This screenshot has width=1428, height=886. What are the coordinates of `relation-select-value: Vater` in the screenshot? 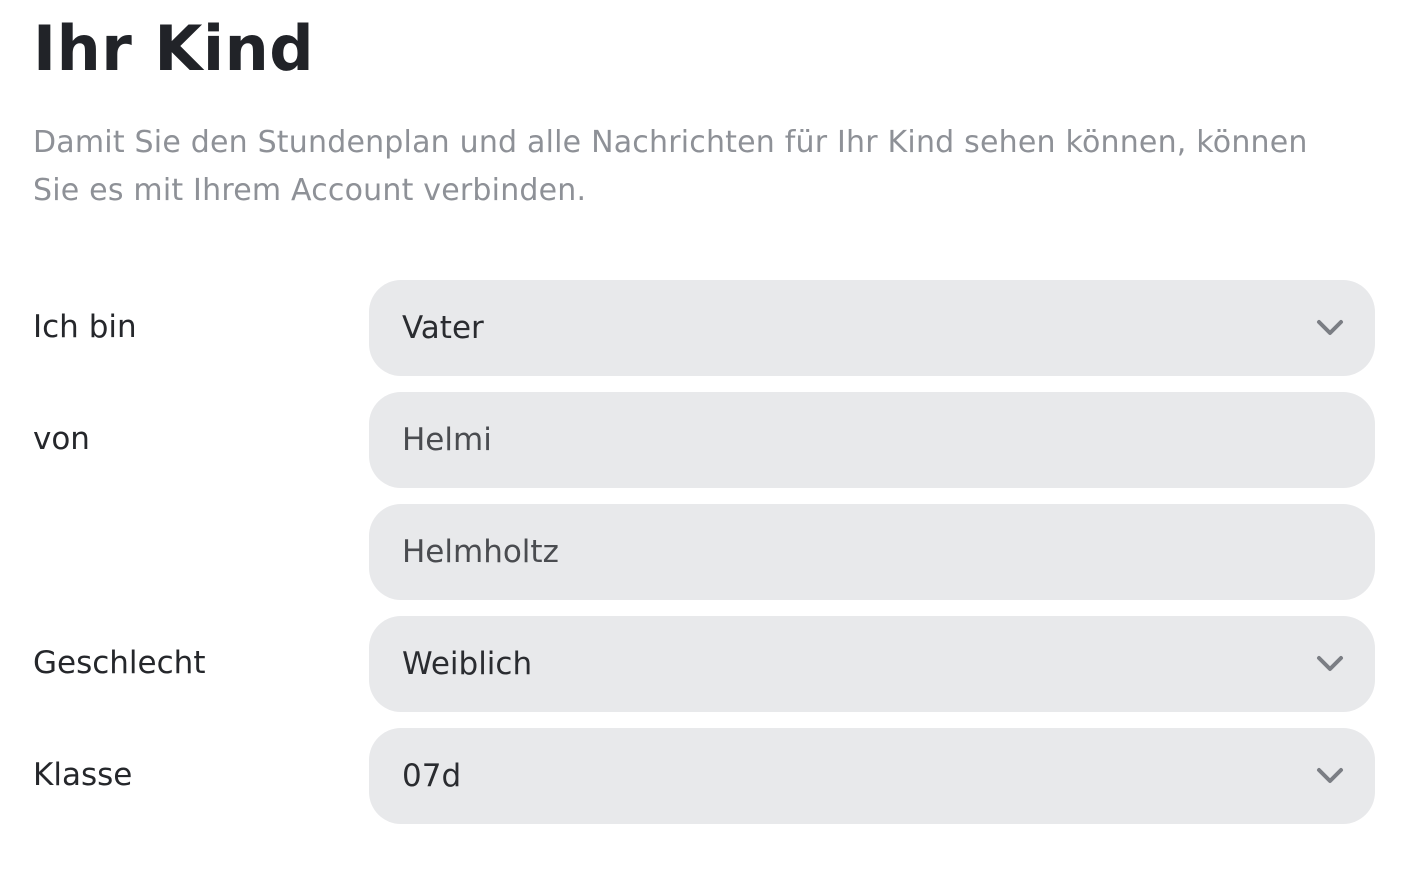 It's located at (443, 328).